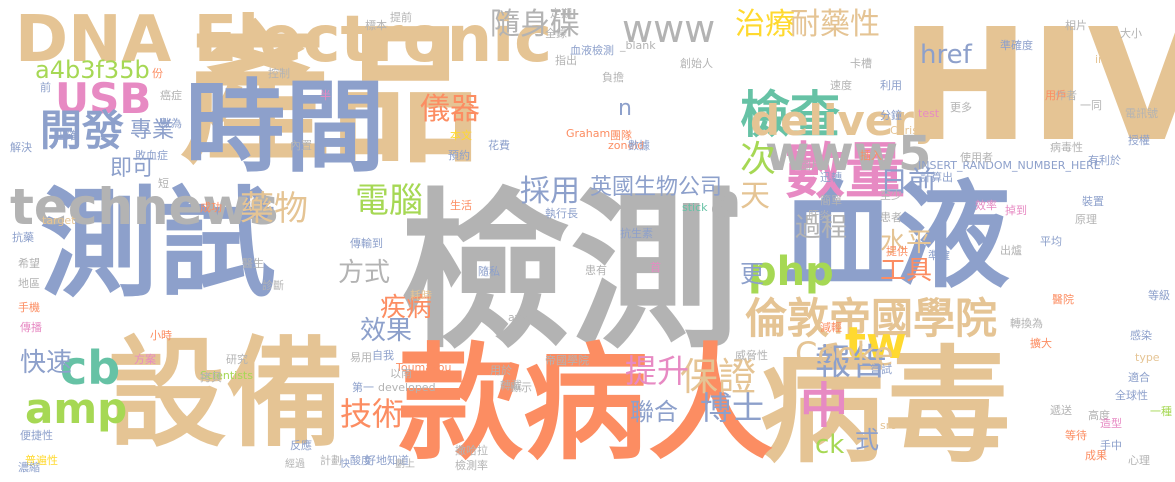 The height and width of the screenshot is (482, 1175). I want to click on word-cloud-word: 治療, so click(765, 24).